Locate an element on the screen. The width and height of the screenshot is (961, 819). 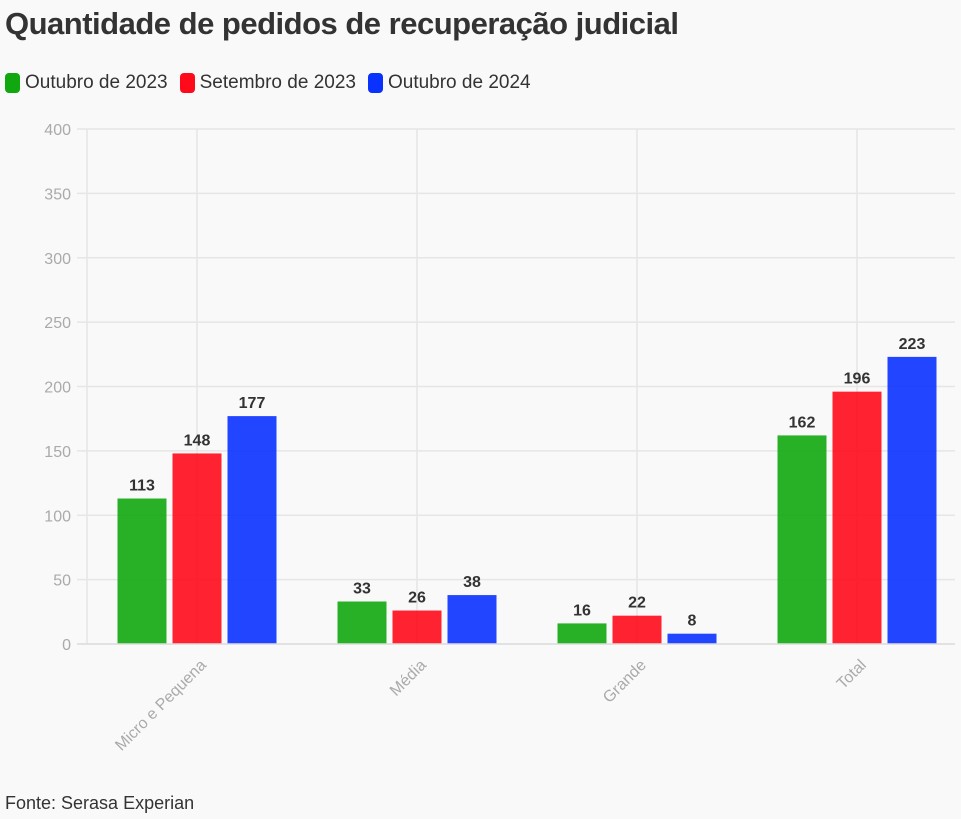
y-tick-label: 100 is located at coordinates (57, 516).